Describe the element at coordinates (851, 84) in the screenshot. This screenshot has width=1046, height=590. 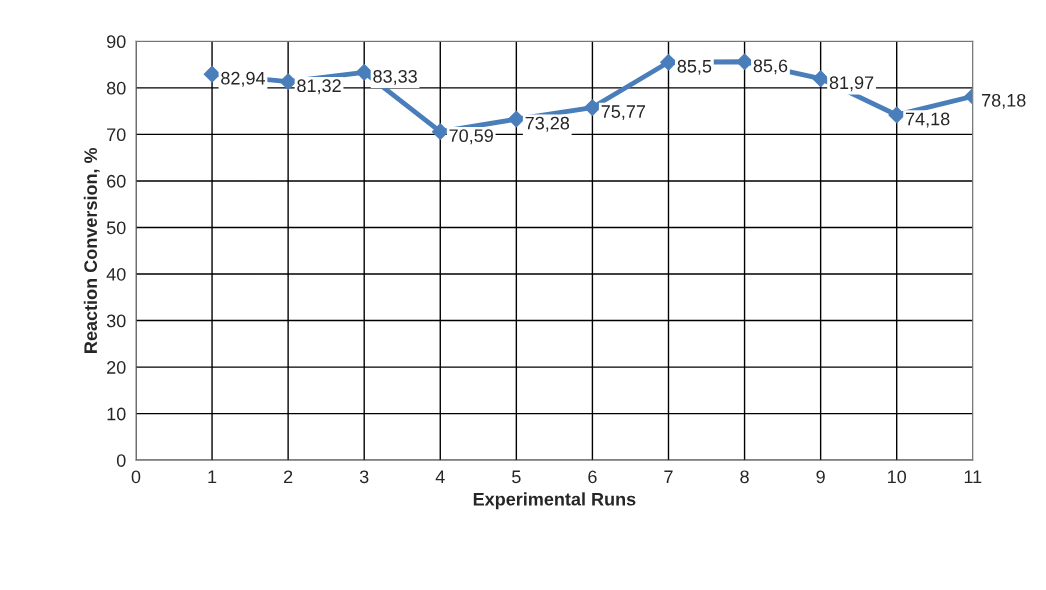
I see `data-label: 81,97` at that location.